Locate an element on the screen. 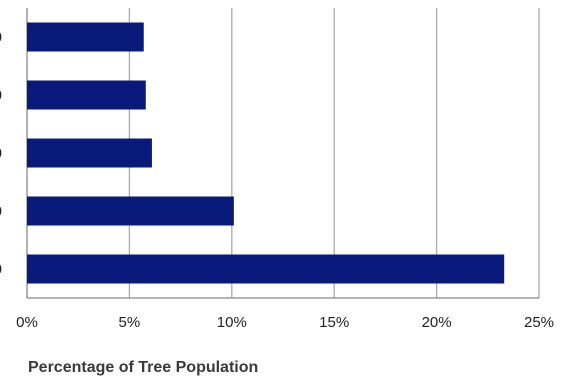 The image size is (572, 377). x-tick-label: 5% is located at coordinates (130, 322).